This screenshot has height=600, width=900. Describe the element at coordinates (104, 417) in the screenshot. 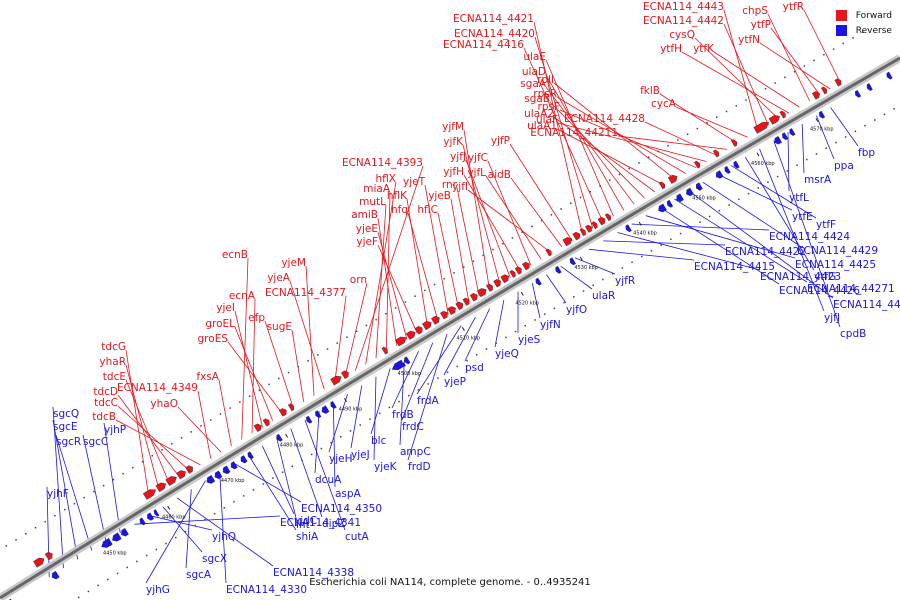

I see `forward-gene-label: tdcB` at that location.